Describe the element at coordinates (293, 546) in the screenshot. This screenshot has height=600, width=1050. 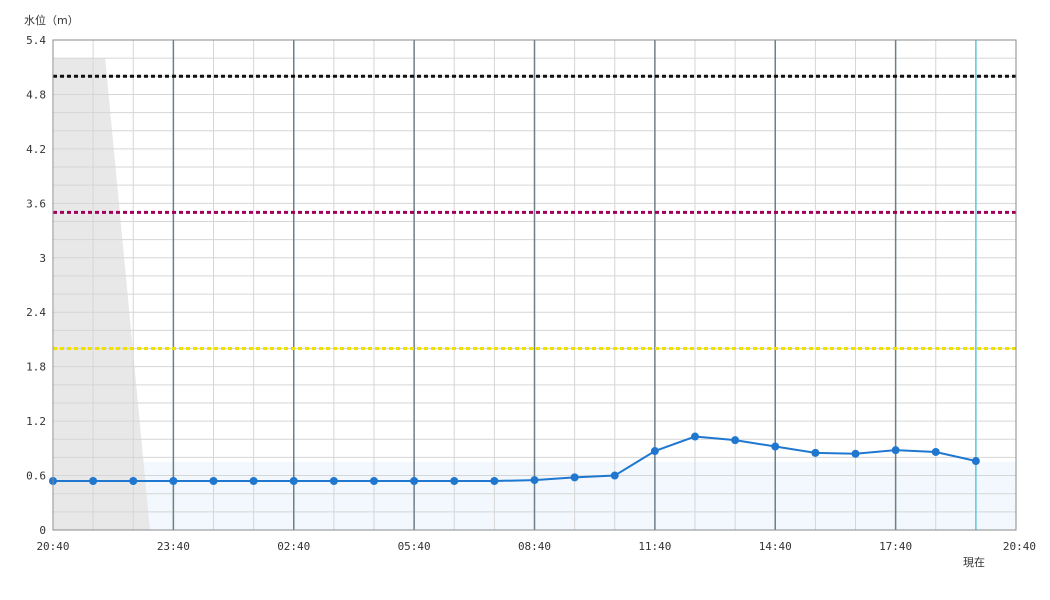
I see `x-tick-label: 02:40` at that location.